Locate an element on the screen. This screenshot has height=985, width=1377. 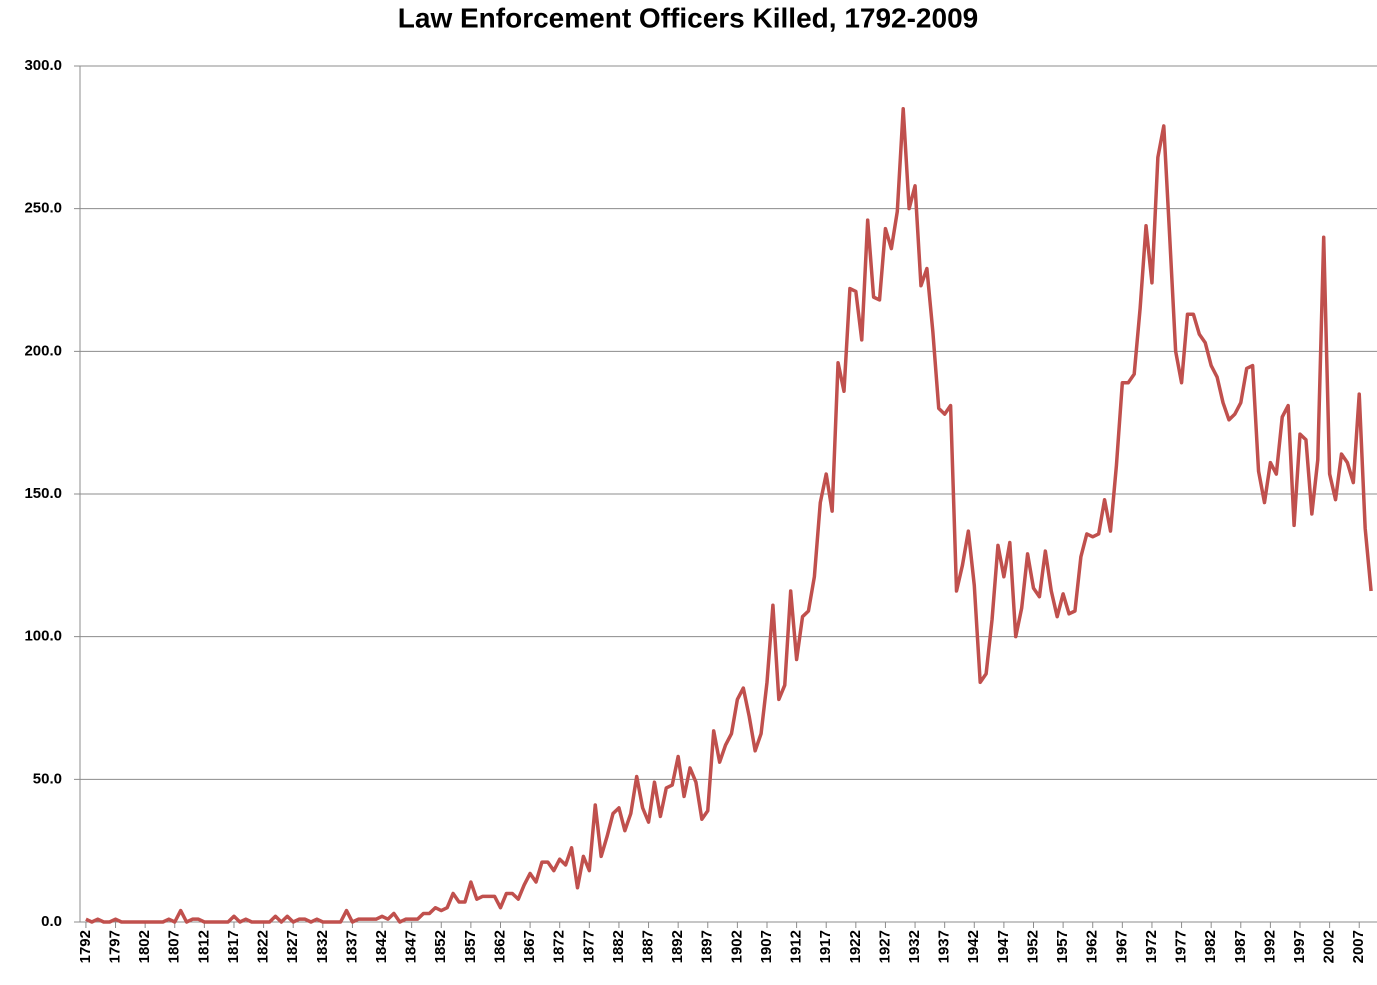
x-tick-label: 1967 is located at coordinates (1121, 946).